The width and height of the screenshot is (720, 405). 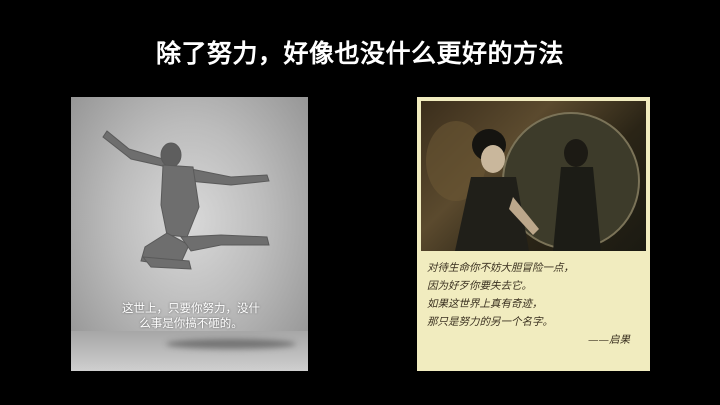 What do you see at coordinates (189, 351) in the screenshot?
I see `photo-floor` at bounding box center [189, 351].